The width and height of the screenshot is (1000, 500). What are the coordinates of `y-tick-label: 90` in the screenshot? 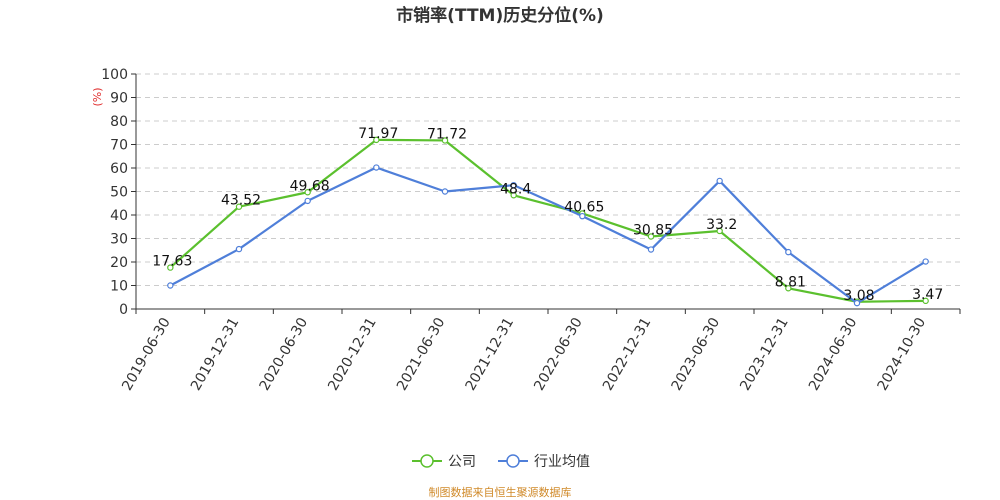 It's located at (119, 99).